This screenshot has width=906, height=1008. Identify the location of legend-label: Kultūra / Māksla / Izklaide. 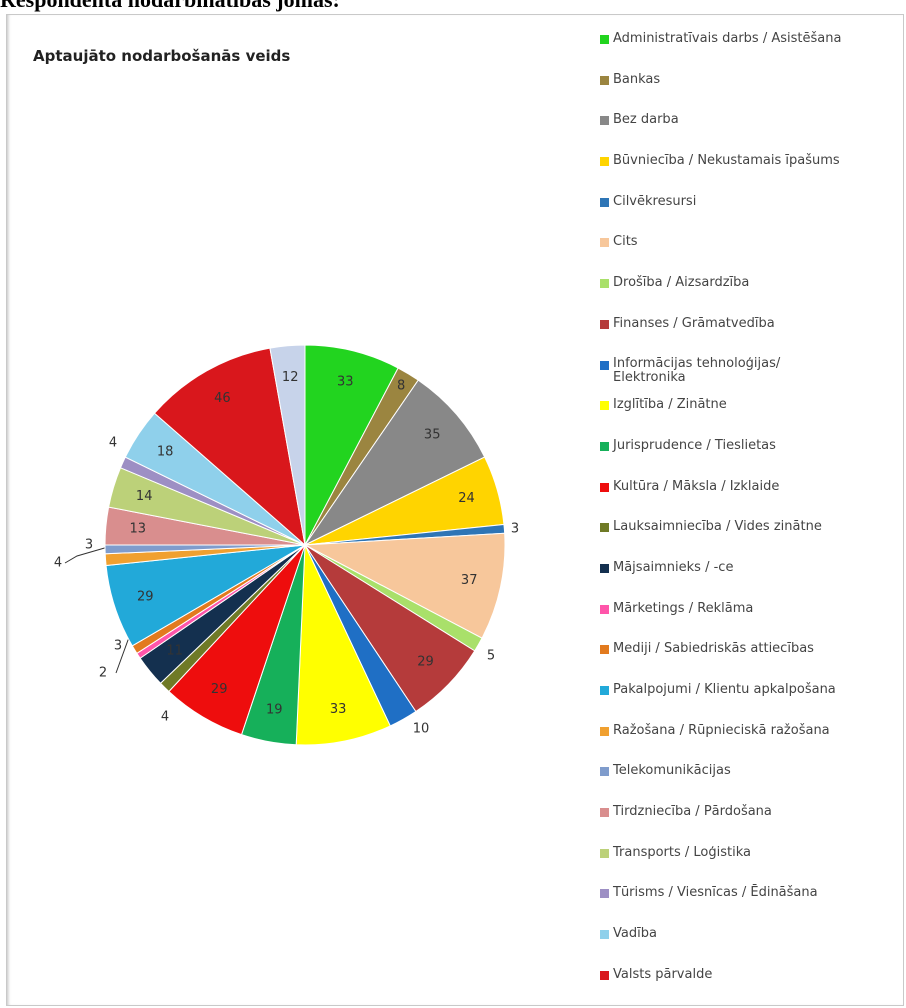
(696, 486).